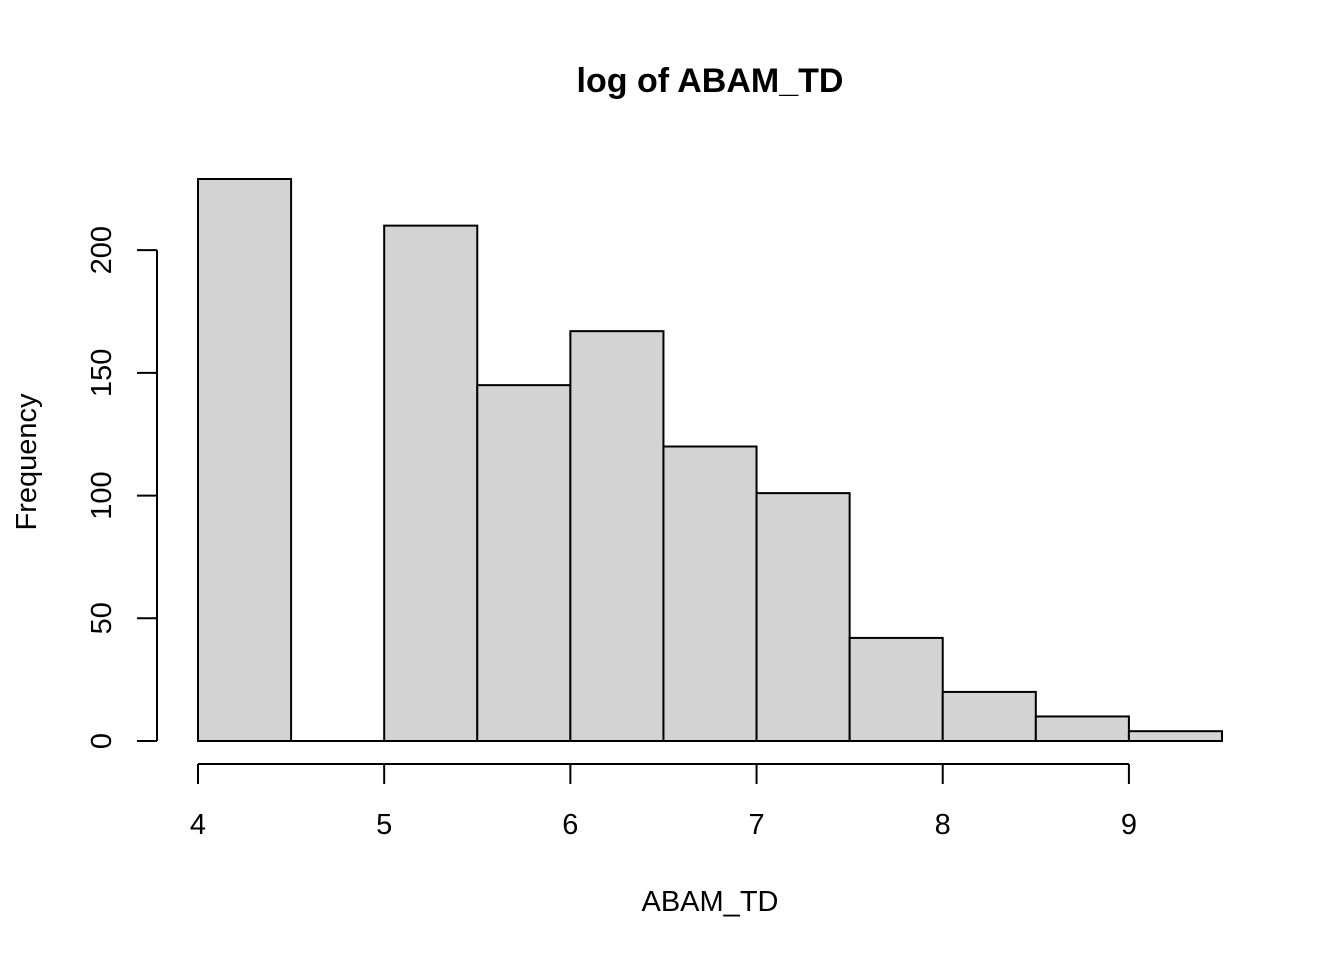 Image resolution: width=1344 pixels, height=960 pixels. Describe the element at coordinates (122, 487) in the screenshot. I see `y-axis: 0 50 100 150 200` at that location.